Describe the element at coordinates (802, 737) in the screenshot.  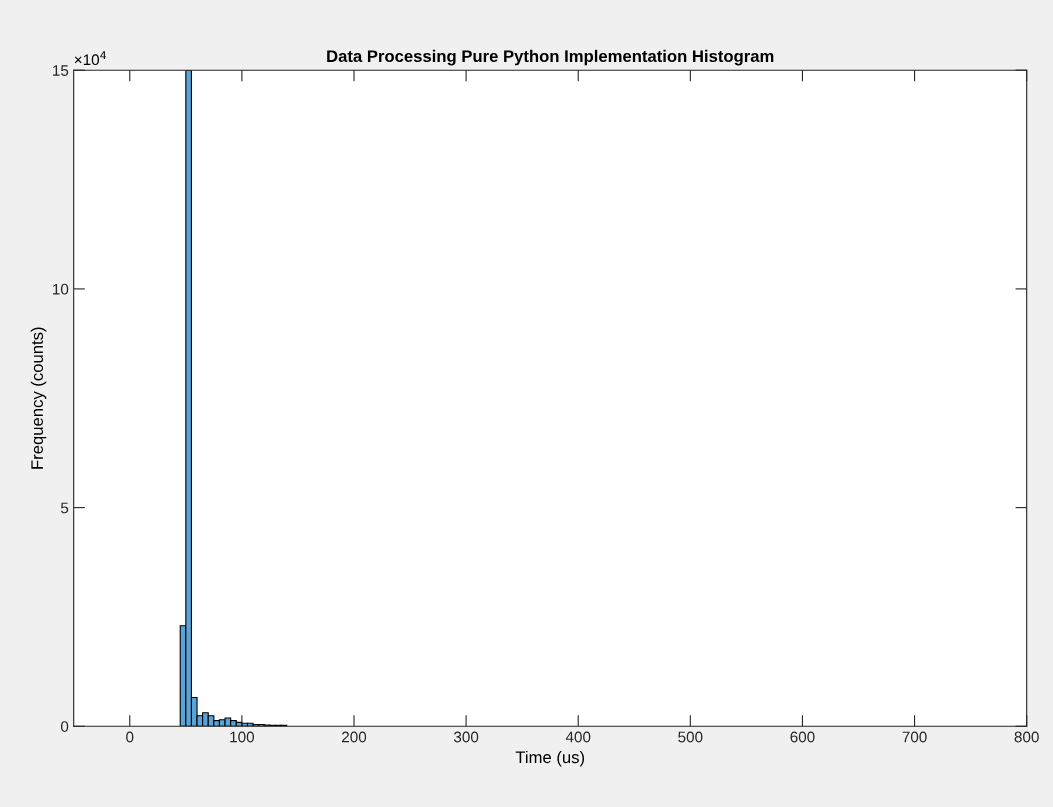
I see `x-tick-label: 600` at that location.